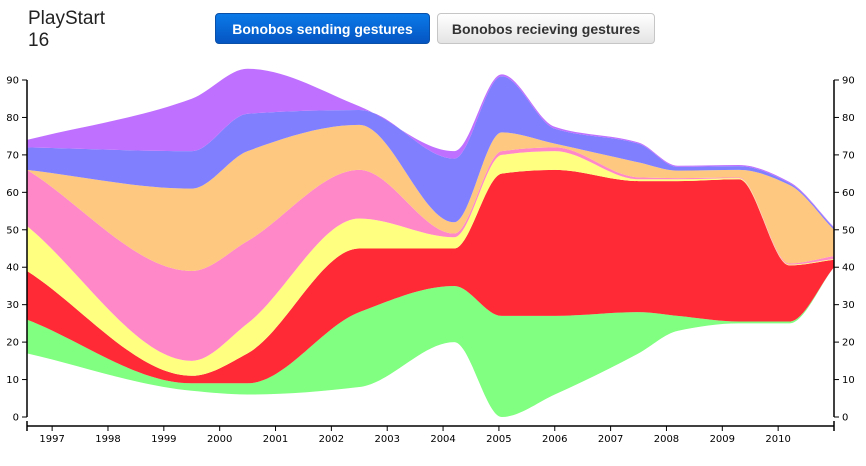 The image size is (866, 466). What do you see at coordinates (848, 380) in the screenshot?
I see `y-tick-label-right: 10` at bounding box center [848, 380].